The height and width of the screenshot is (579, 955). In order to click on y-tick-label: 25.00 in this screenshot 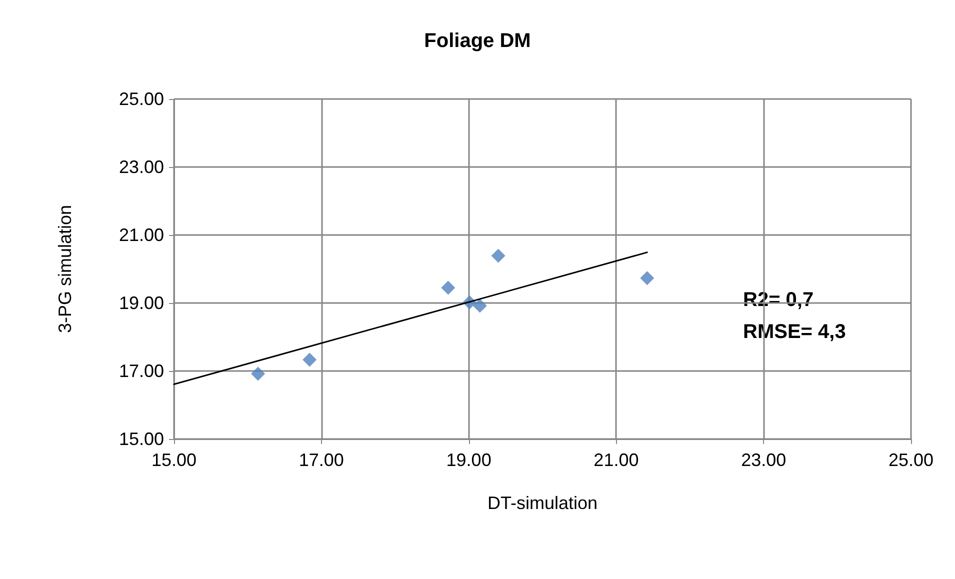, I will do `click(141, 99)`.